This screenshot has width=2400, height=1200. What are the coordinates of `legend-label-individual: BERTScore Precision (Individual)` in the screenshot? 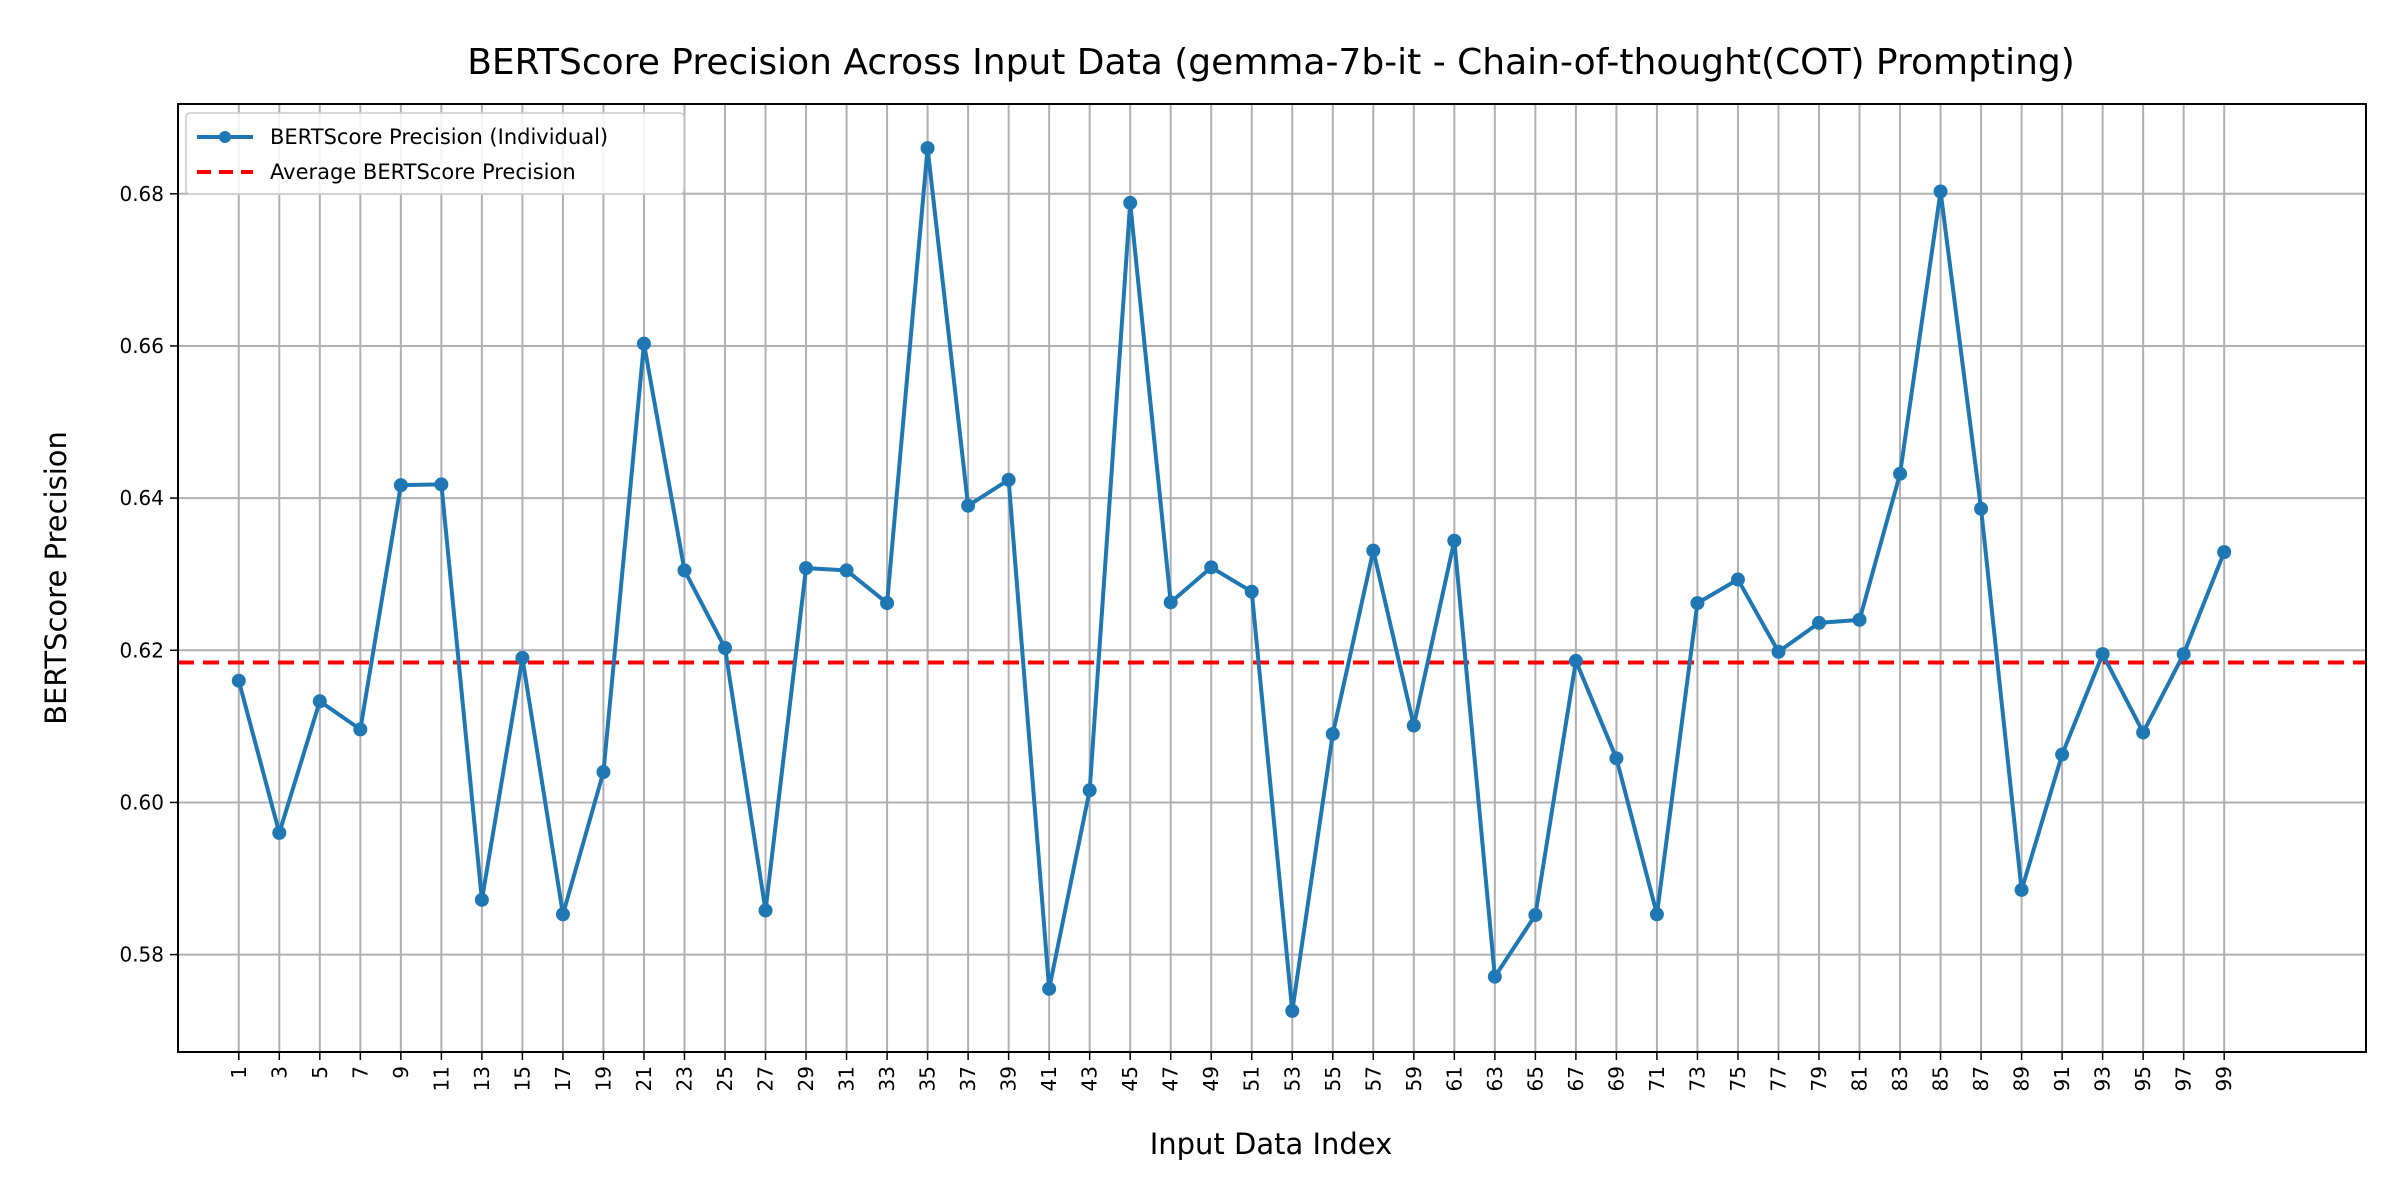 It's located at (439, 137).